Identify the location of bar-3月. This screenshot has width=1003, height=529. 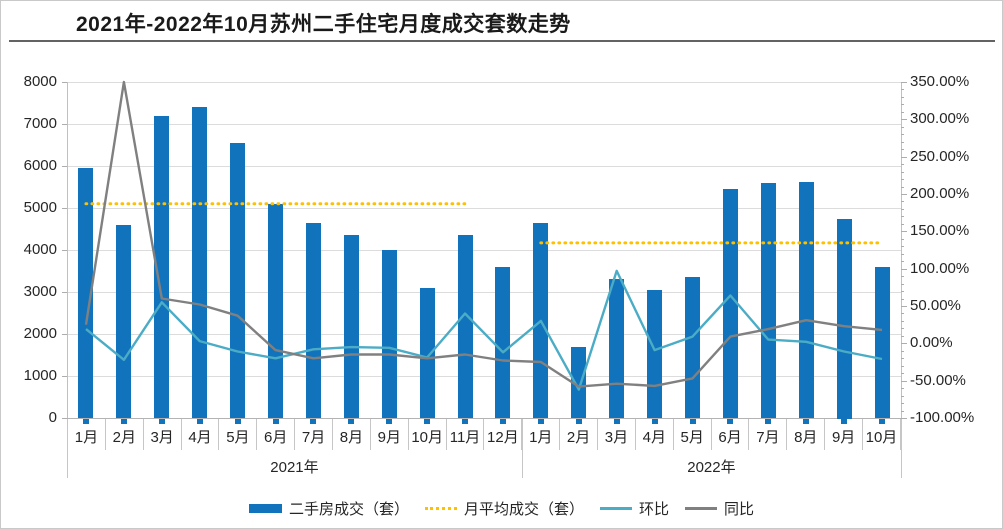
(161, 267).